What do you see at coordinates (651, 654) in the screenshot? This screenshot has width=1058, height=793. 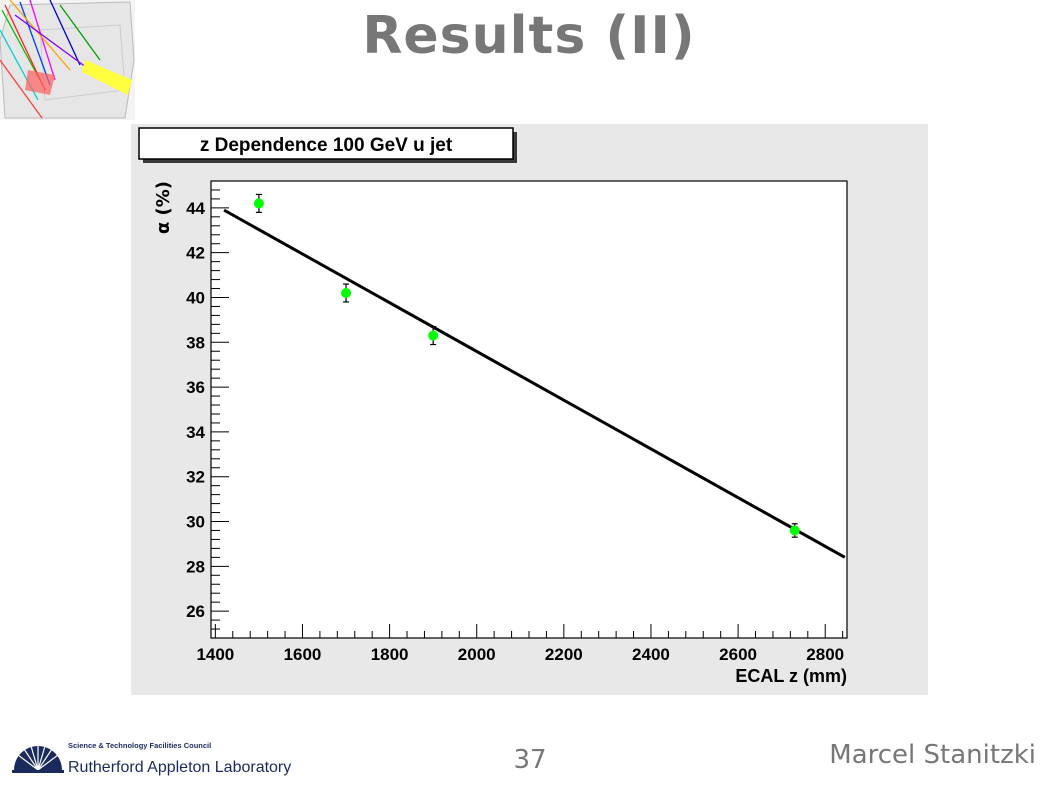 I see `x-tick-label: 2400` at bounding box center [651, 654].